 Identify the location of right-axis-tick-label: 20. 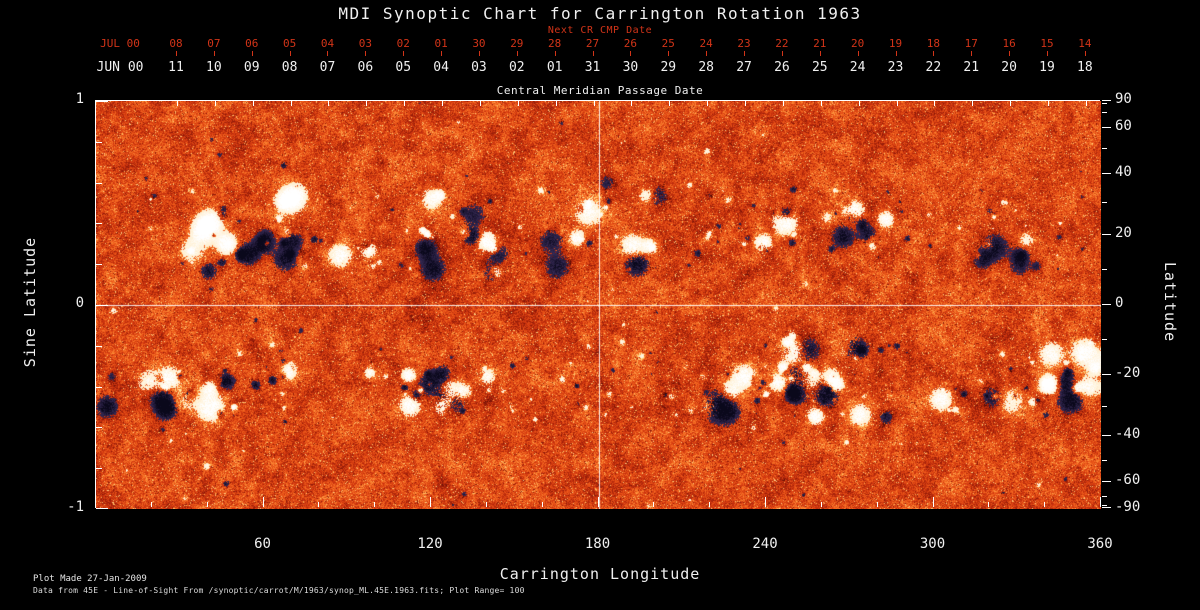
(1123, 233).